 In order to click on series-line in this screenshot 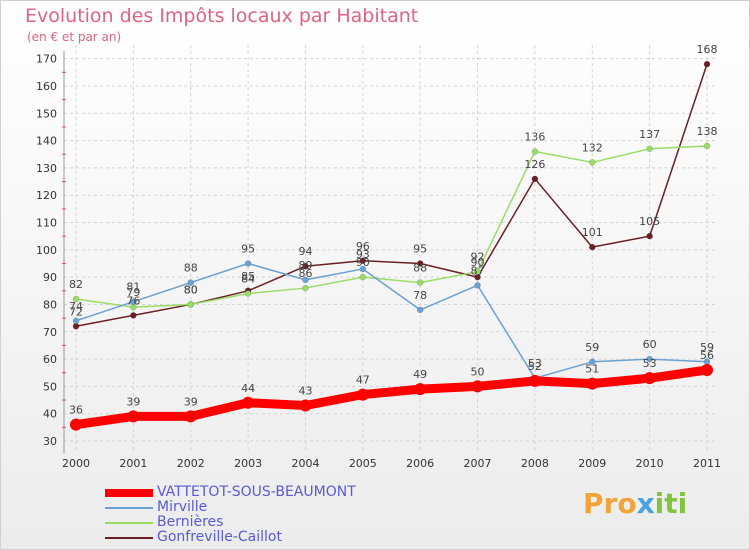, I will do `click(391, 397)`.